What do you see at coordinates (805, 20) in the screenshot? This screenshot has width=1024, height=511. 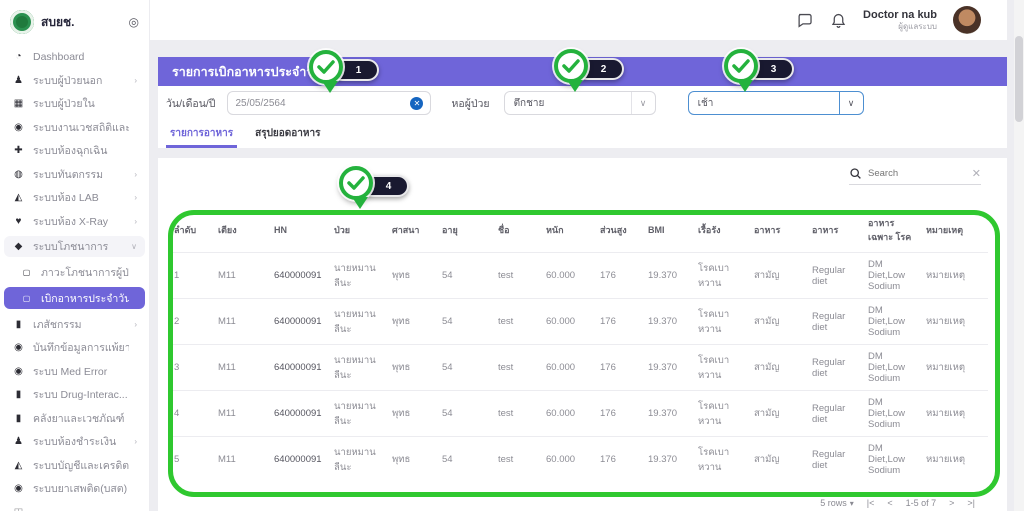 I see `chat-icon` at bounding box center [805, 20].